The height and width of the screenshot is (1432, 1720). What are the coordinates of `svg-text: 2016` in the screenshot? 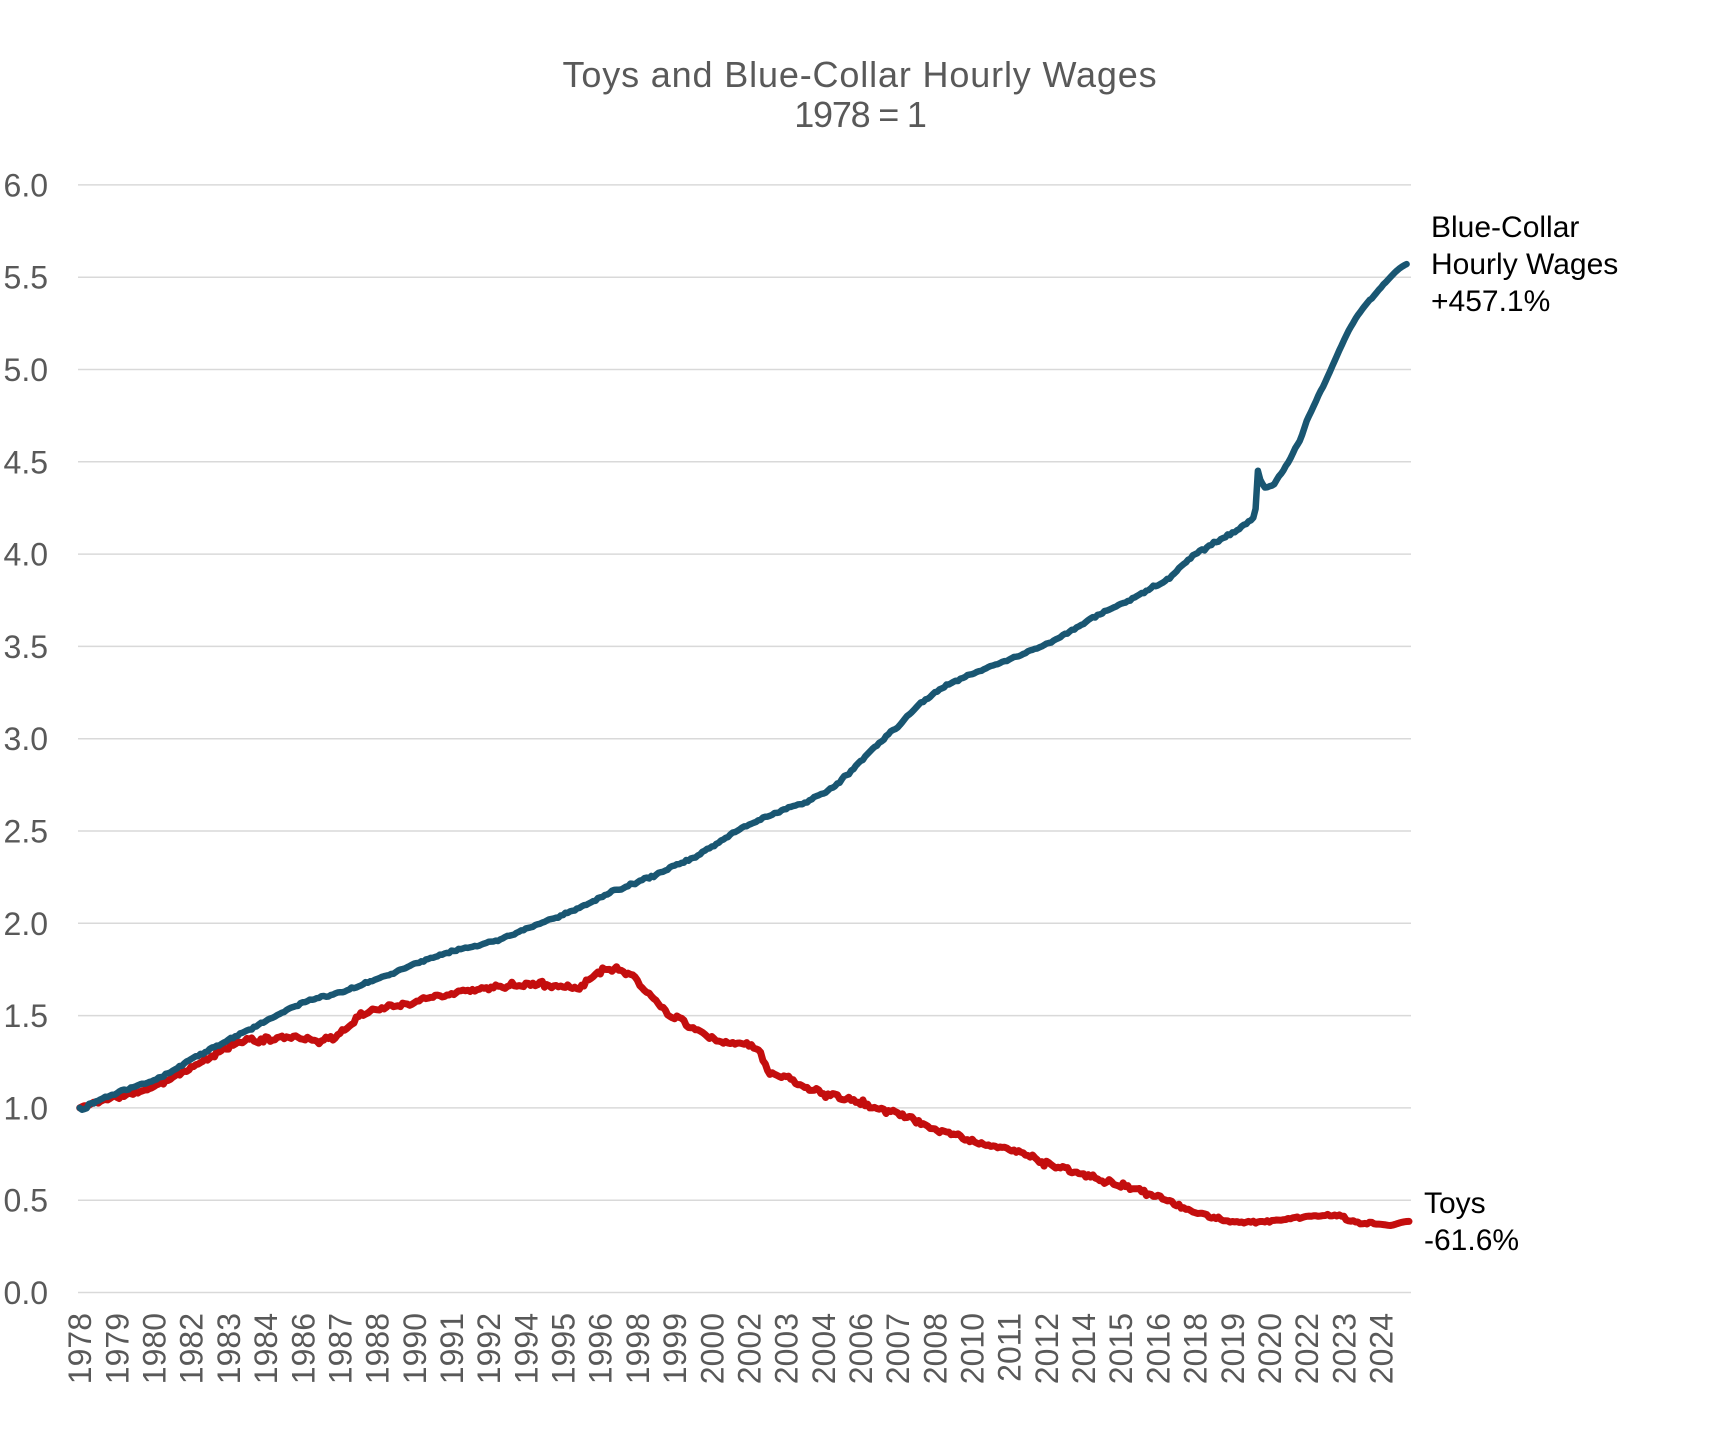 It's located at (1158, 1348).